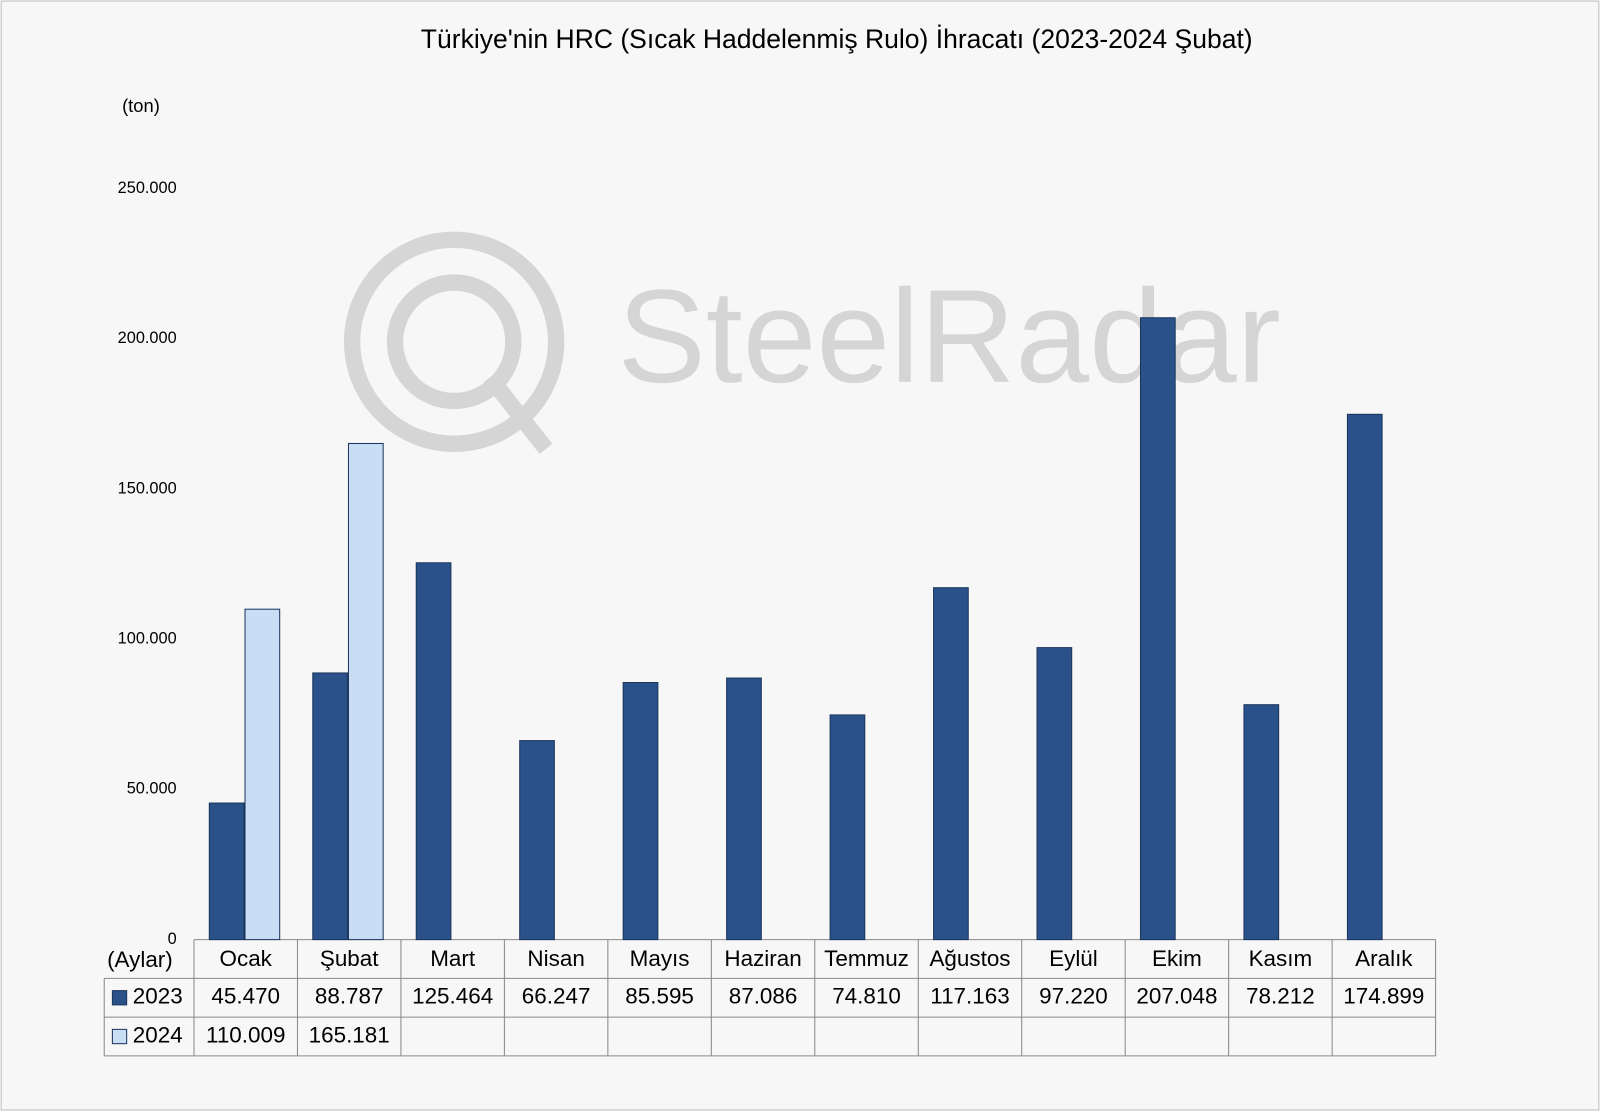 The height and width of the screenshot is (1111, 1600). I want to click on table-value: 45.470, so click(245, 996).